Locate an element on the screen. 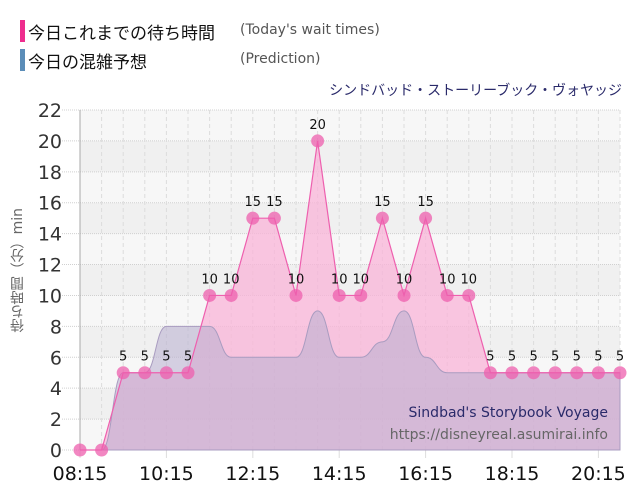 This screenshot has height=500, width=640. legend-item-today: 今日これまでの待ち時間 is located at coordinates (117, 31).